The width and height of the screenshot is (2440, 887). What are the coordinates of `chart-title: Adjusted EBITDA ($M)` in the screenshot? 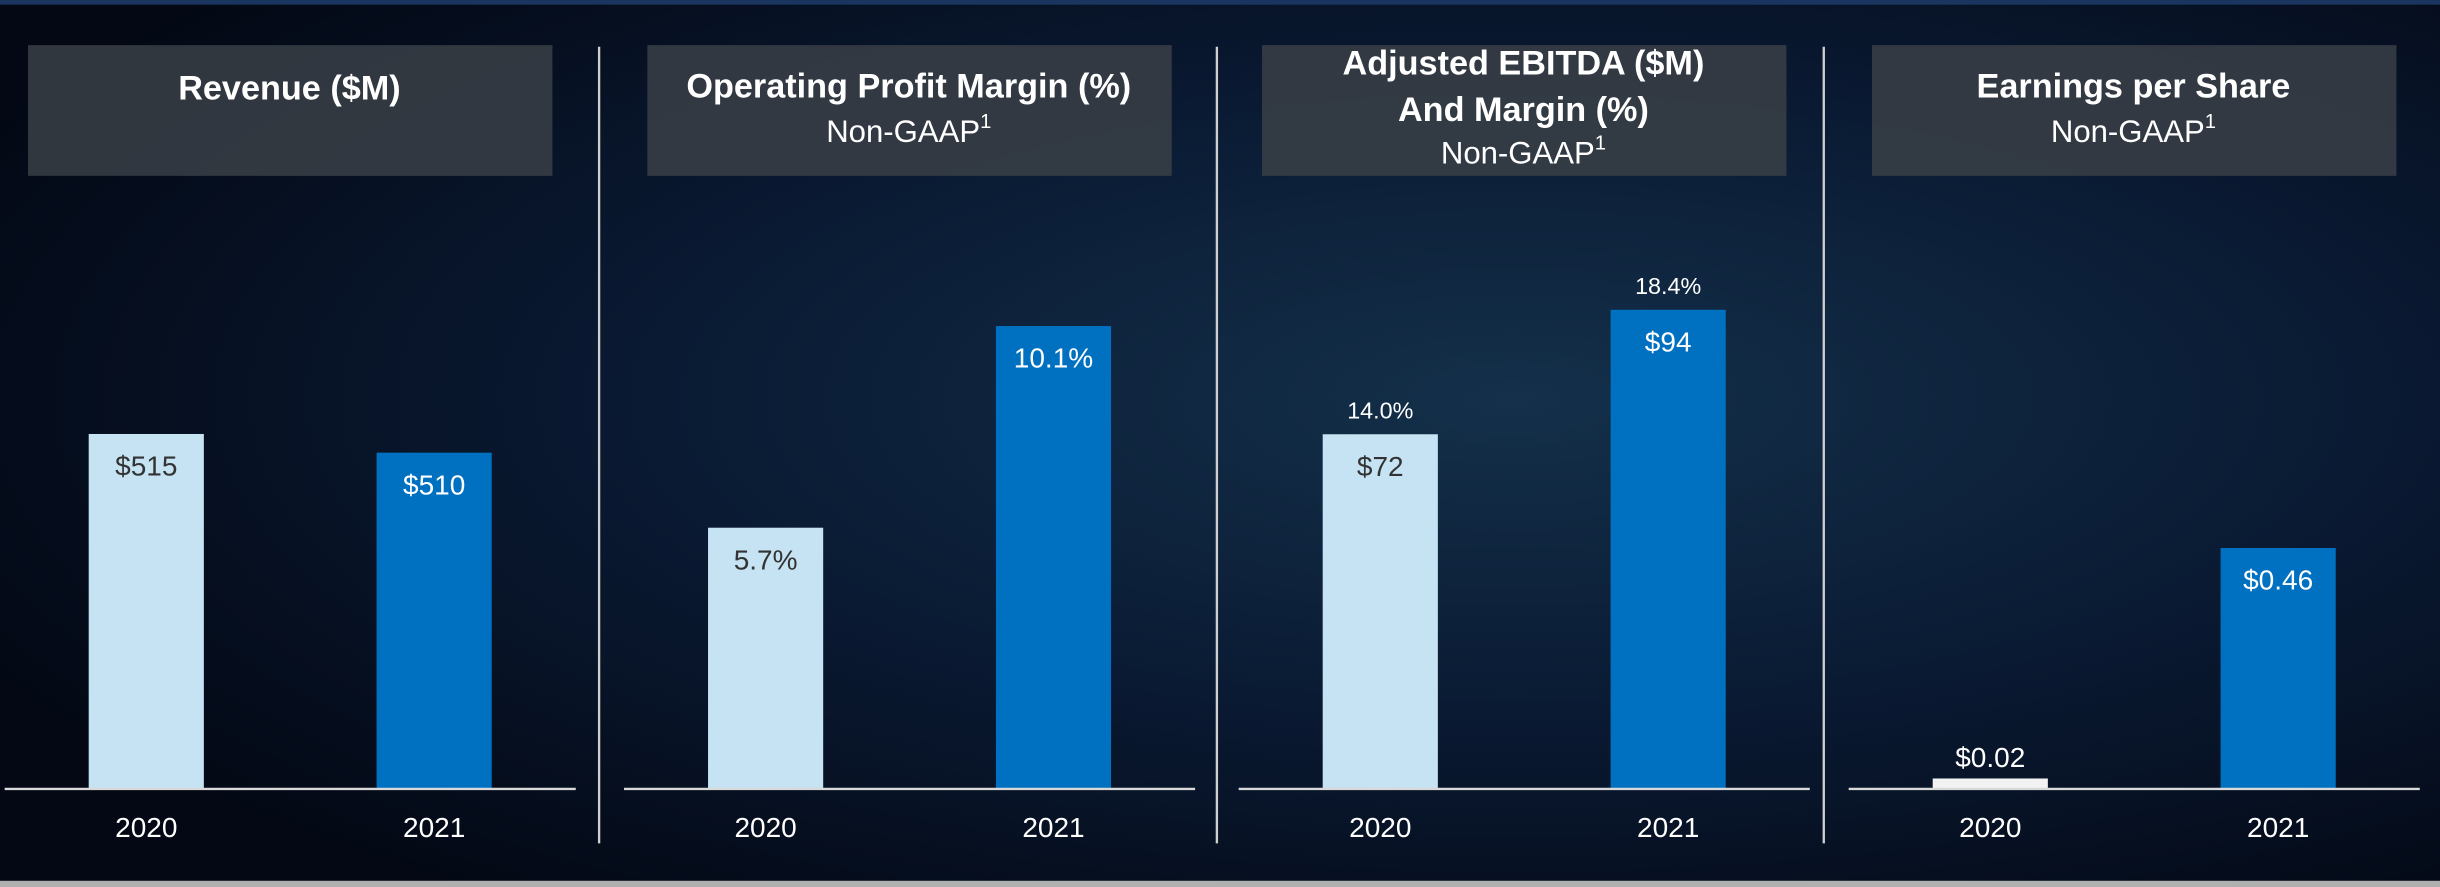 It's located at (1524, 63).